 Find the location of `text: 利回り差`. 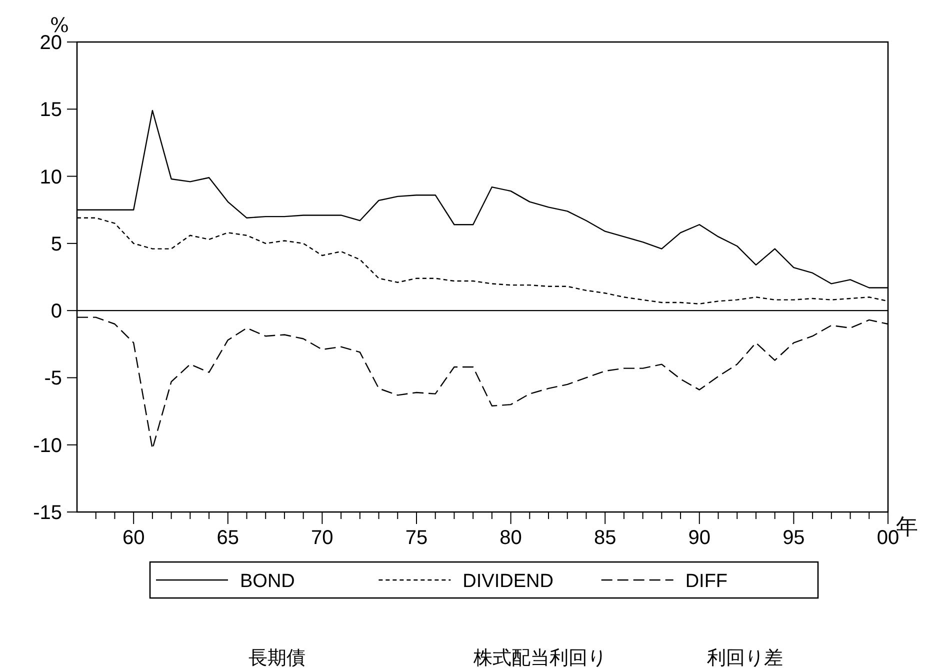

text: 利回り差 is located at coordinates (745, 658).